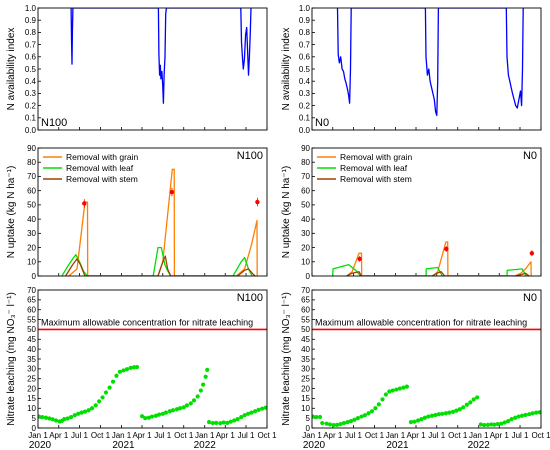  I want to click on legend-label: Removal with grain, so click(102, 157).